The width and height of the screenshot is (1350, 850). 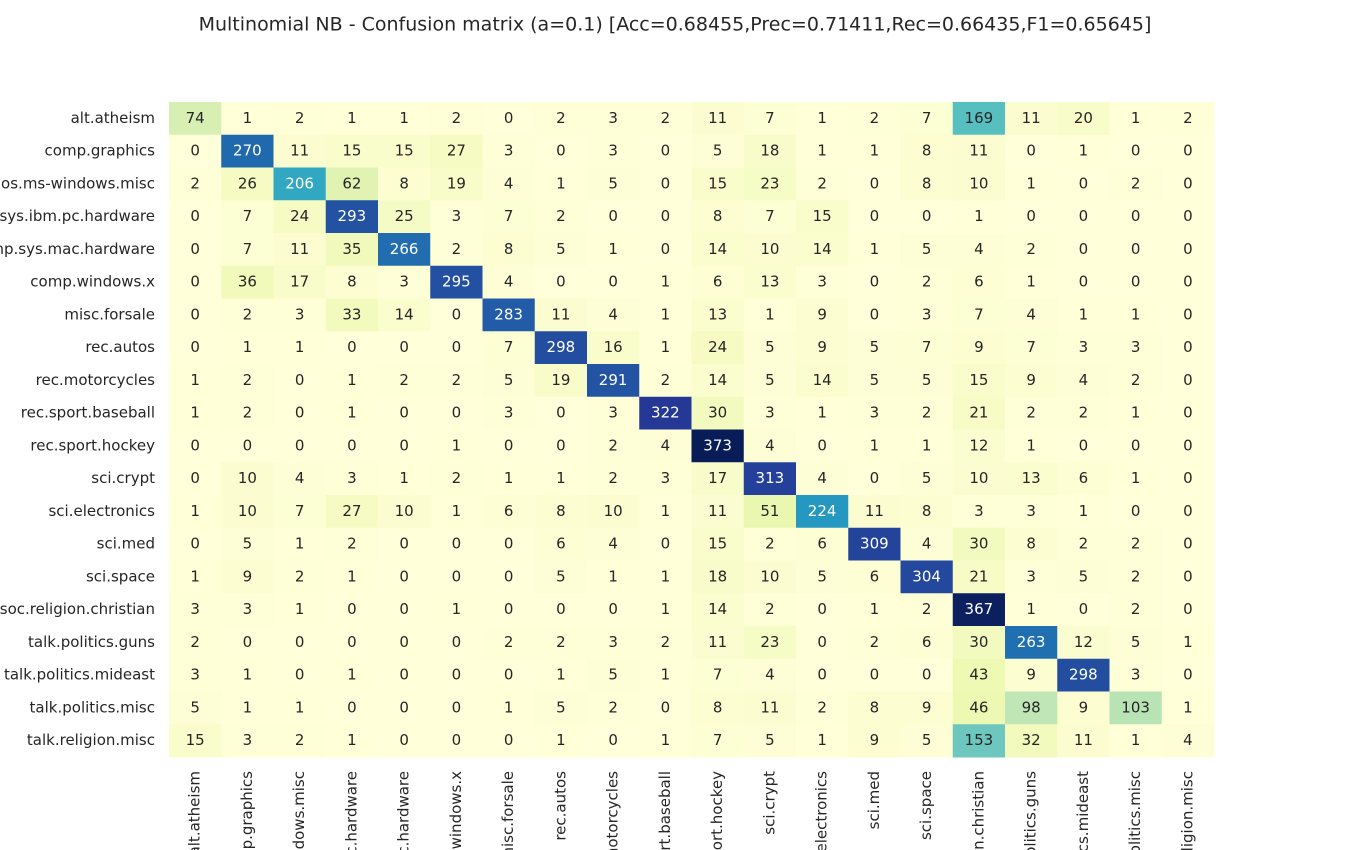 What do you see at coordinates (978, 445) in the screenshot?
I see `cell-label: 12` at bounding box center [978, 445].